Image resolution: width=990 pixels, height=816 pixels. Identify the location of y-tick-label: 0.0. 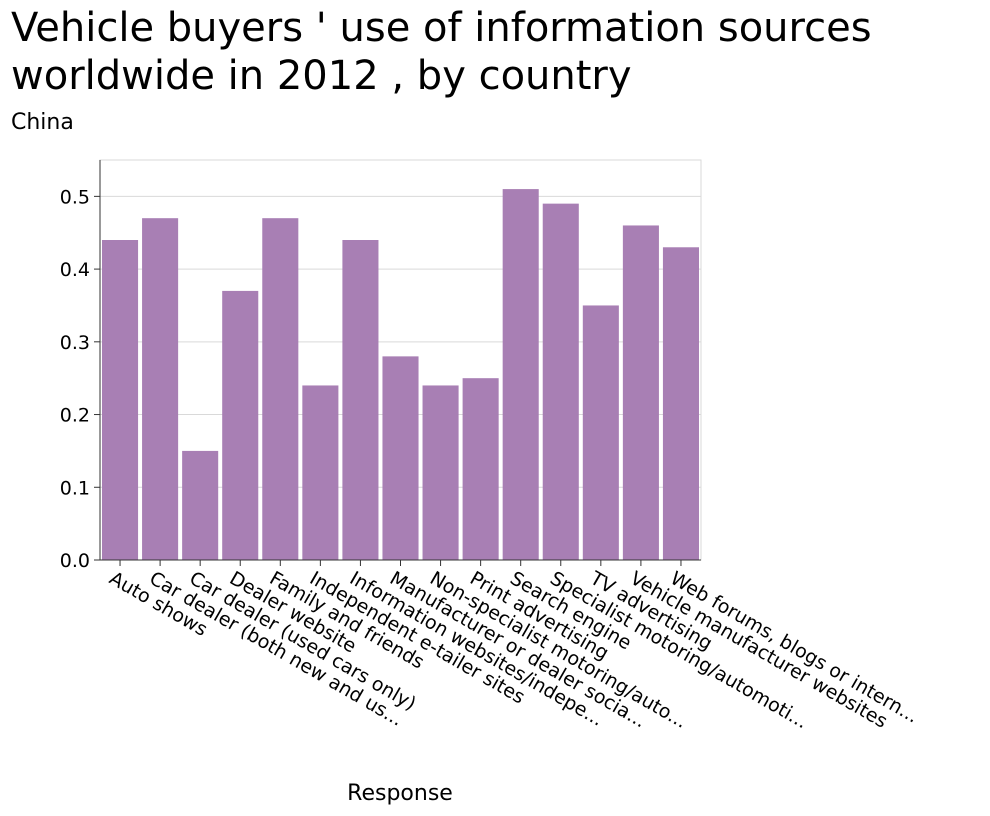
(75, 561).